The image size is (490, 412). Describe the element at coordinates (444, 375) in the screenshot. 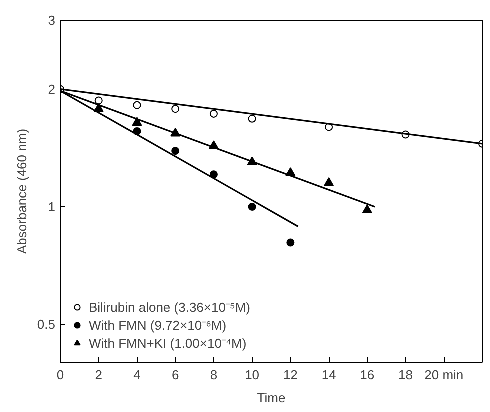

I see `x-tick-label: 20 min` at that location.